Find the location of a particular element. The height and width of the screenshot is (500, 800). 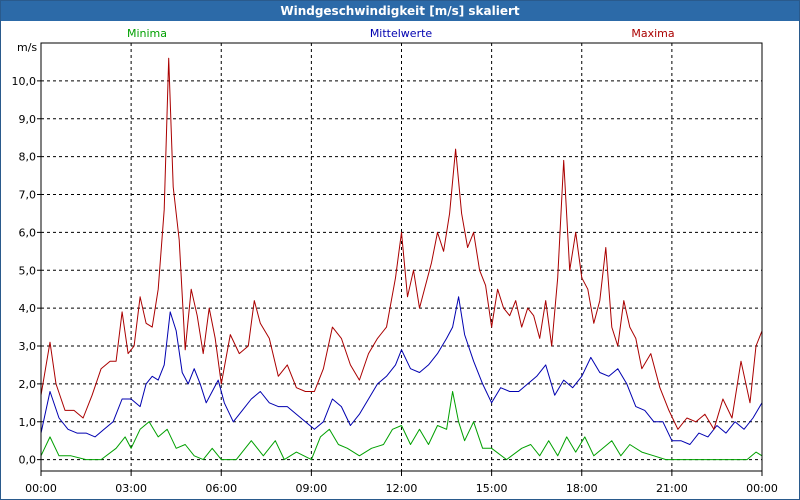

x-tick-date-8: 15.01.15 is located at coordinates (762, 498).